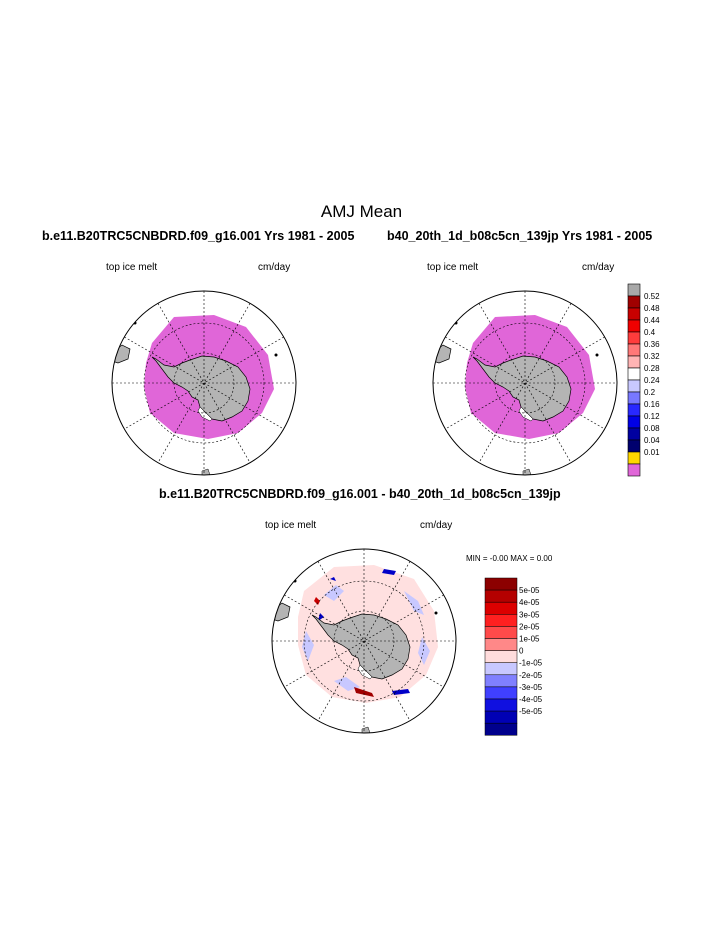  I want to click on diff-colorbar-label: 2e-05, so click(529, 626).